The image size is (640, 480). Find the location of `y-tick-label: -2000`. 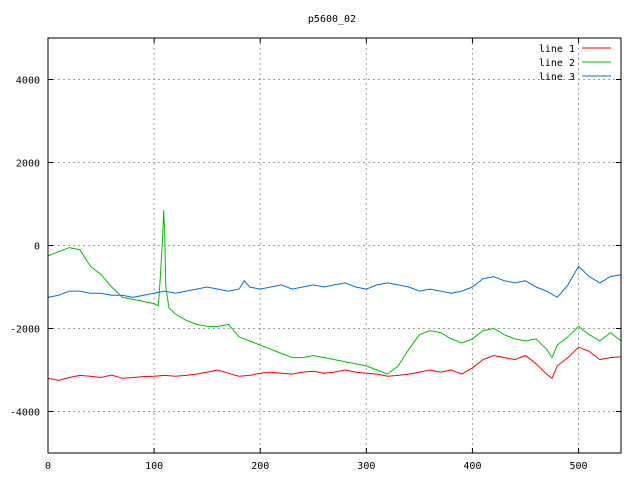

y-tick-label: -2000 is located at coordinates (25, 330).